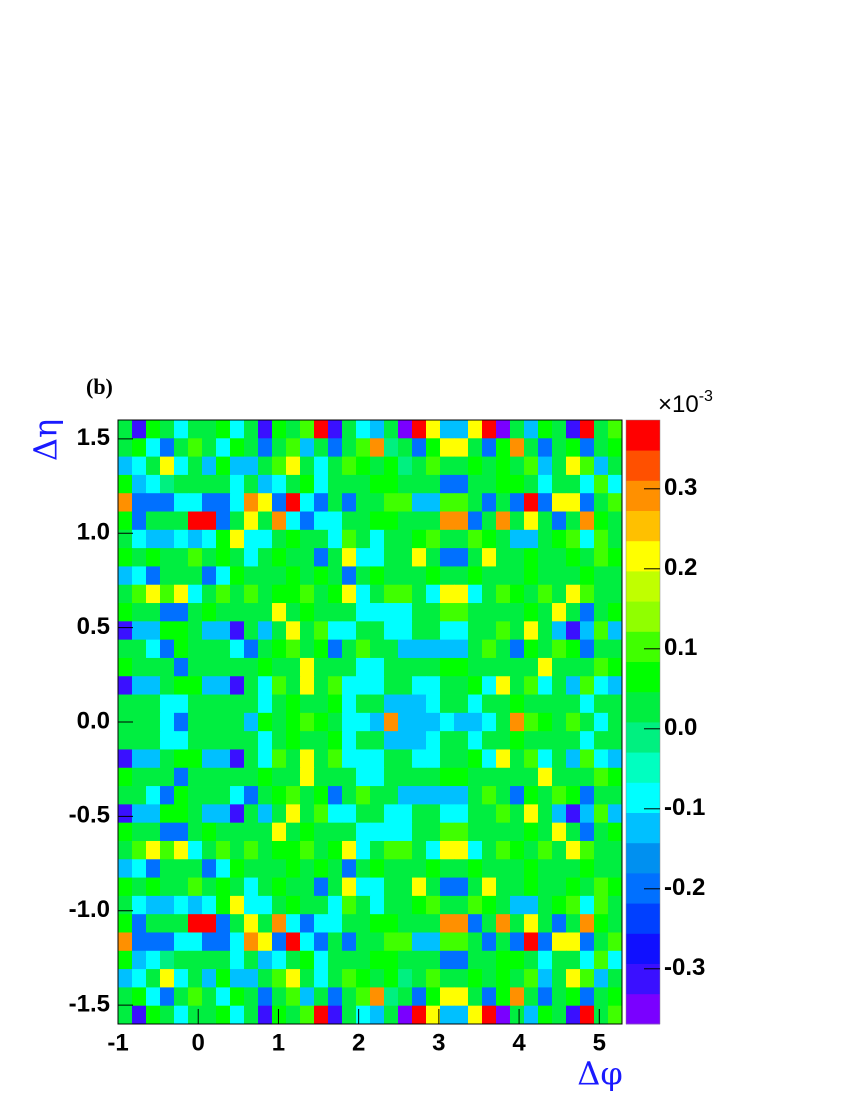 The image size is (850, 1100). Describe the element at coordinates (89, 1003) in the screenshot. I see `y-tick-label: -1.5` at that location.